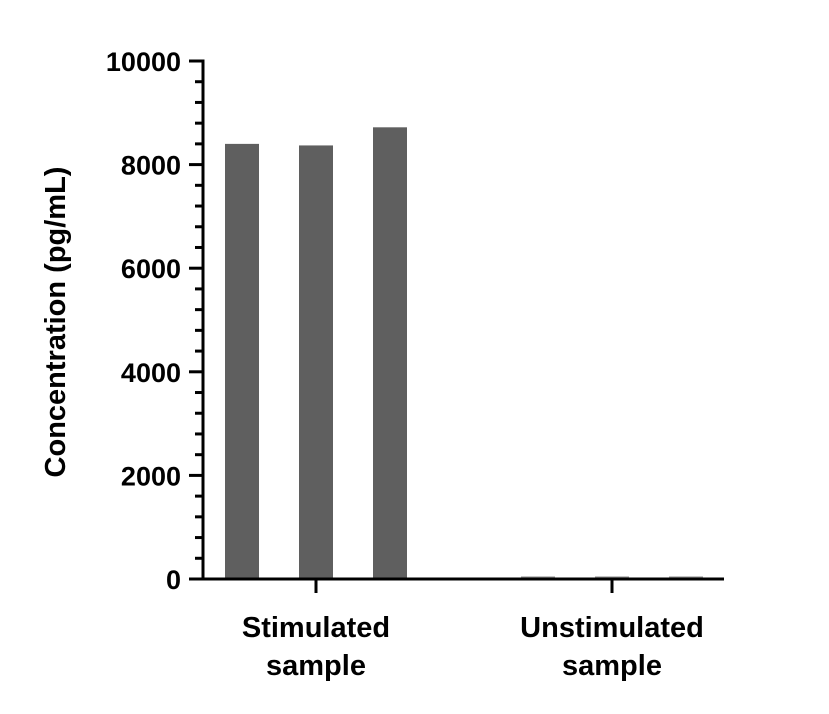  What do you see at coordinates (151, 373) in the screenshot?
I see `y-tick-label: 4000` at bounding box center [151, 373].